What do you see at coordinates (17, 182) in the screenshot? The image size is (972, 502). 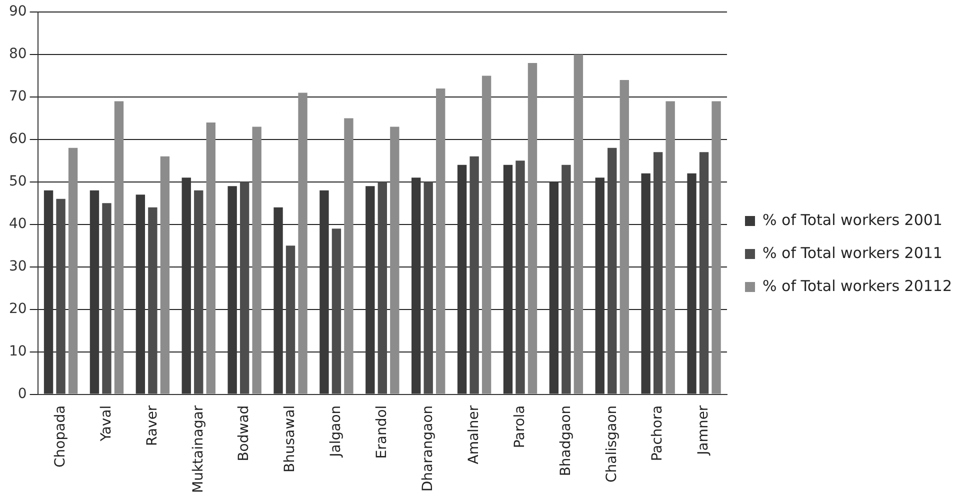 I see `y-tick-label: 50` at bounding box center [17, 182].